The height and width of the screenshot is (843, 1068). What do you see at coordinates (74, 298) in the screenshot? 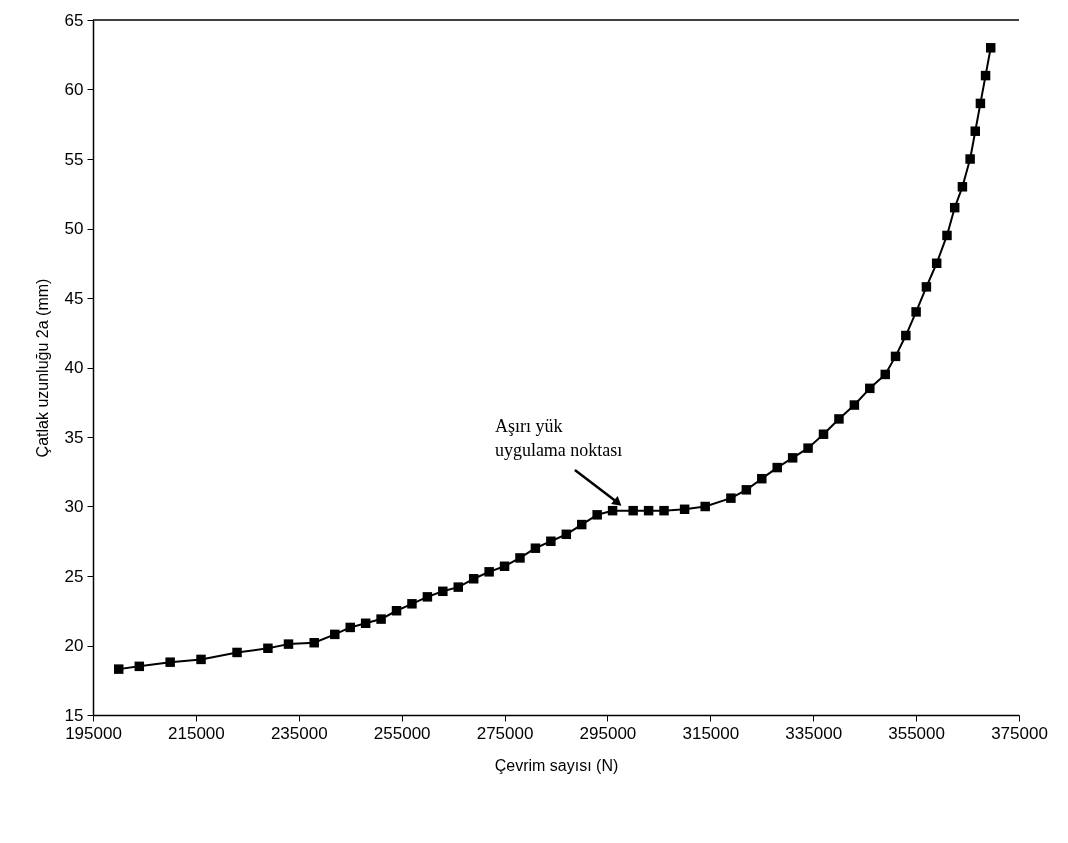
I see `y-tick-label: 45` at bounding box center [74, 298].